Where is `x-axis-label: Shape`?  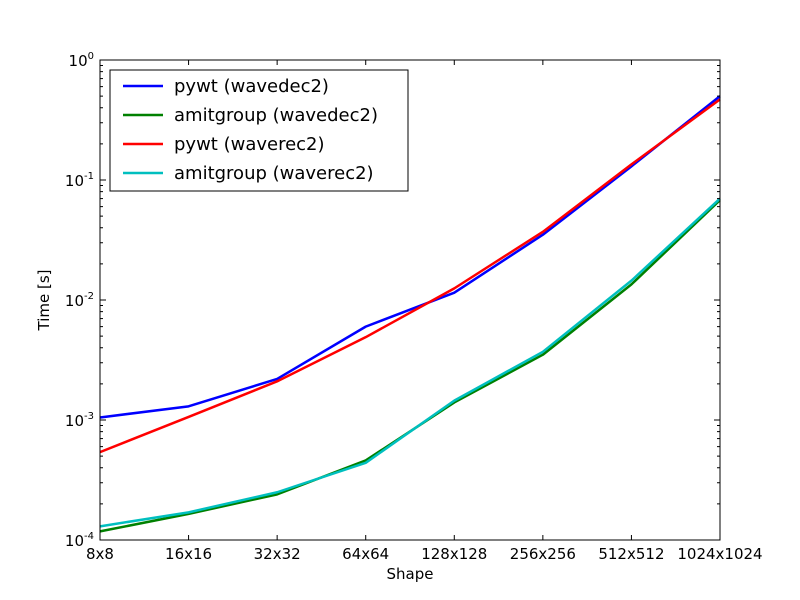
x-axis-label: Shape is located at coordinates (410, 574).